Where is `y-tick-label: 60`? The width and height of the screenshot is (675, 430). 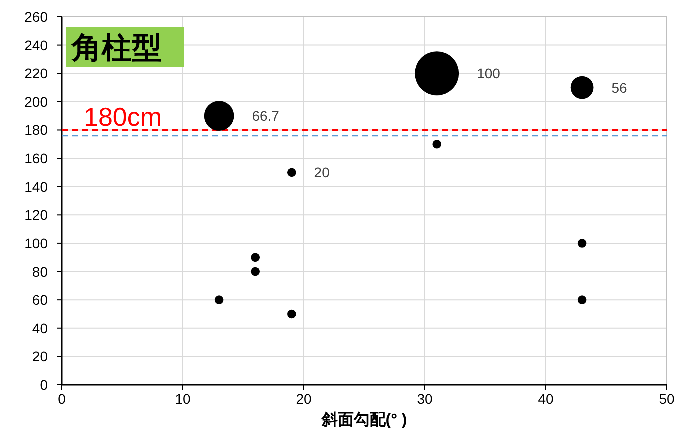
y-tick-label: 60 is located at coordinates (40, 300).